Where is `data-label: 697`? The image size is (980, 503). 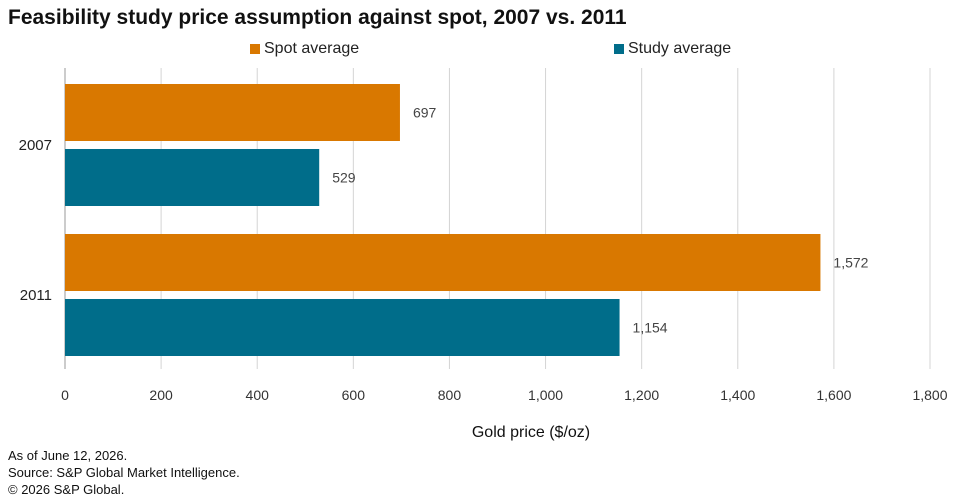
data-label: 697 is located at coordinates (425, 113).